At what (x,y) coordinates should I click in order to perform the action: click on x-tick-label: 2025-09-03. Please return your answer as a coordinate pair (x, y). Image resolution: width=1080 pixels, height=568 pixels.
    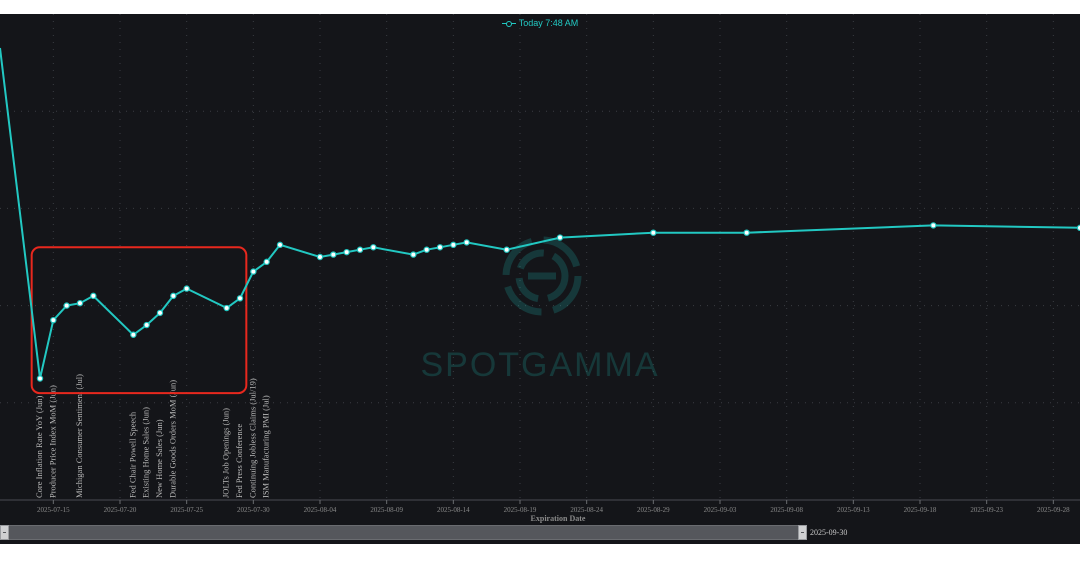
    Looking at the image, I should click on (720, 510).